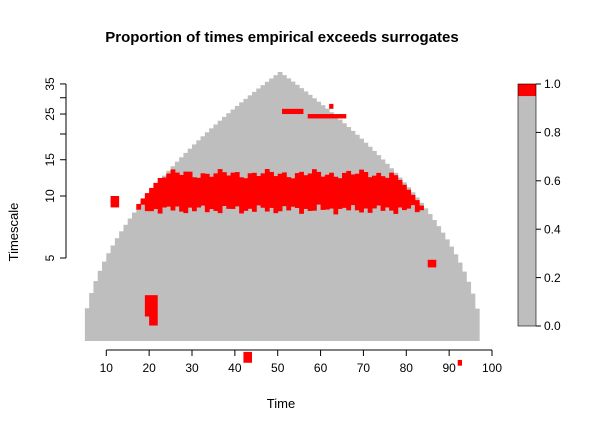  Describe the element at coordinates (539, 205) in the screenshot. I see `colorbar: 0.0 0.2 0.4 0.6 0.8 1.0` at that location.